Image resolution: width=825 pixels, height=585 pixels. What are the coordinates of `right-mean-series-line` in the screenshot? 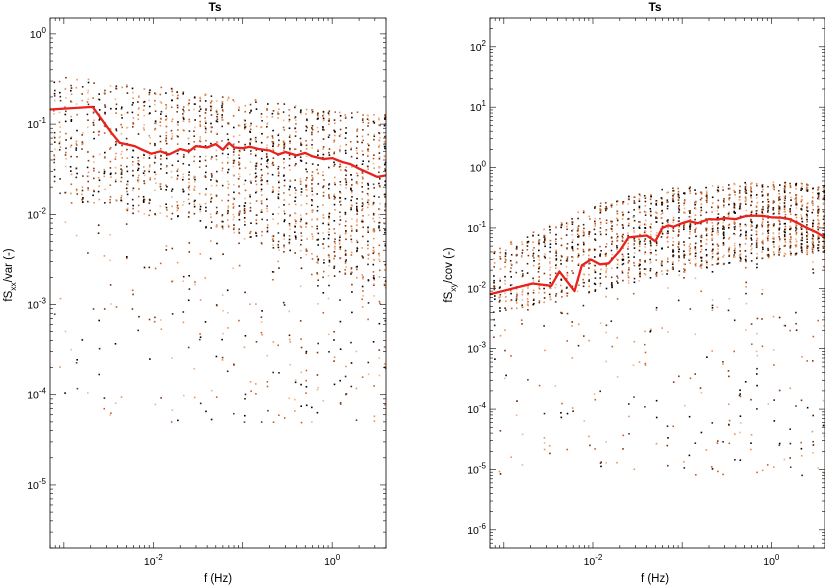 It's located at (657, 255).